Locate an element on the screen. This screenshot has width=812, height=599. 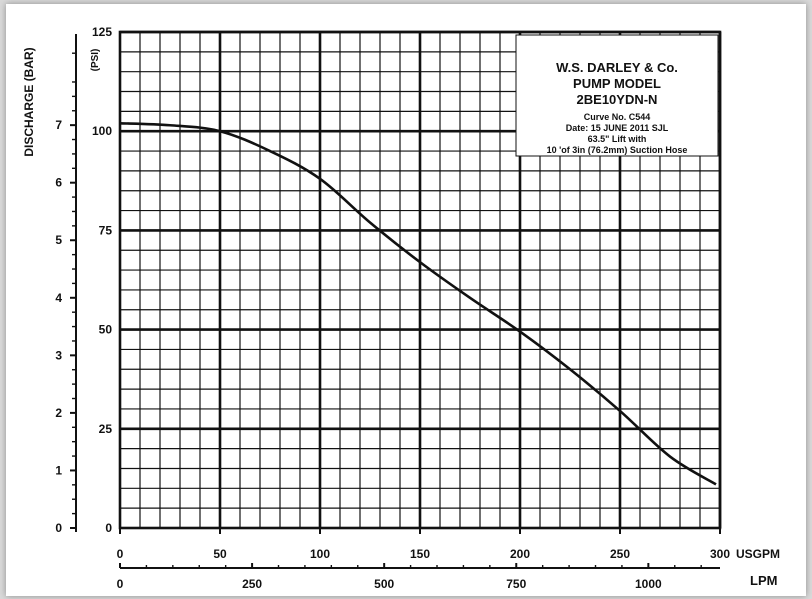
usgpm-tick-label: 300 is located at coordinates (720, 554).